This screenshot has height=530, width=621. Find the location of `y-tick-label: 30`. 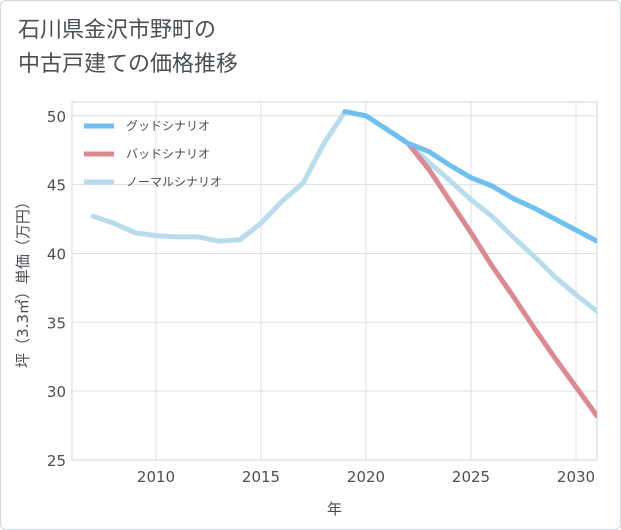

y-tick-label: 30 is located at coordinates (56, 392).